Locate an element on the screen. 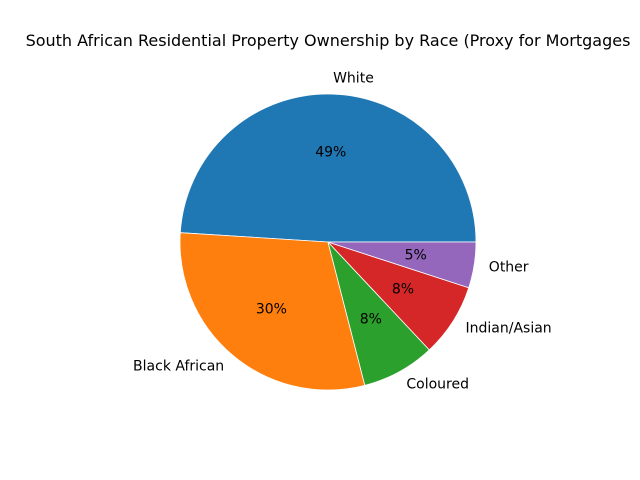 The height and width of the screenshot is (480, 640). slice-label: Other is located at coordinates (508, 266).